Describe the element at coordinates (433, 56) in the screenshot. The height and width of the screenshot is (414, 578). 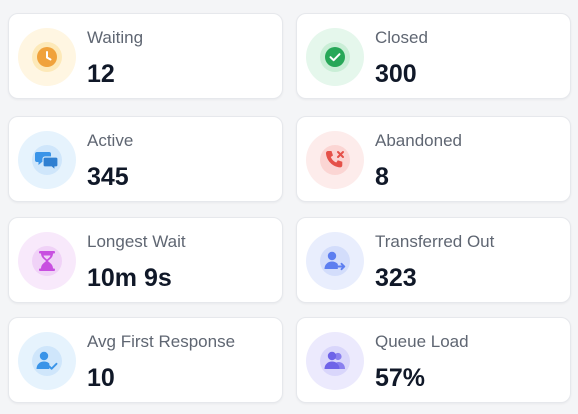
I see `stat-card-closed: Closed 300` at that location.